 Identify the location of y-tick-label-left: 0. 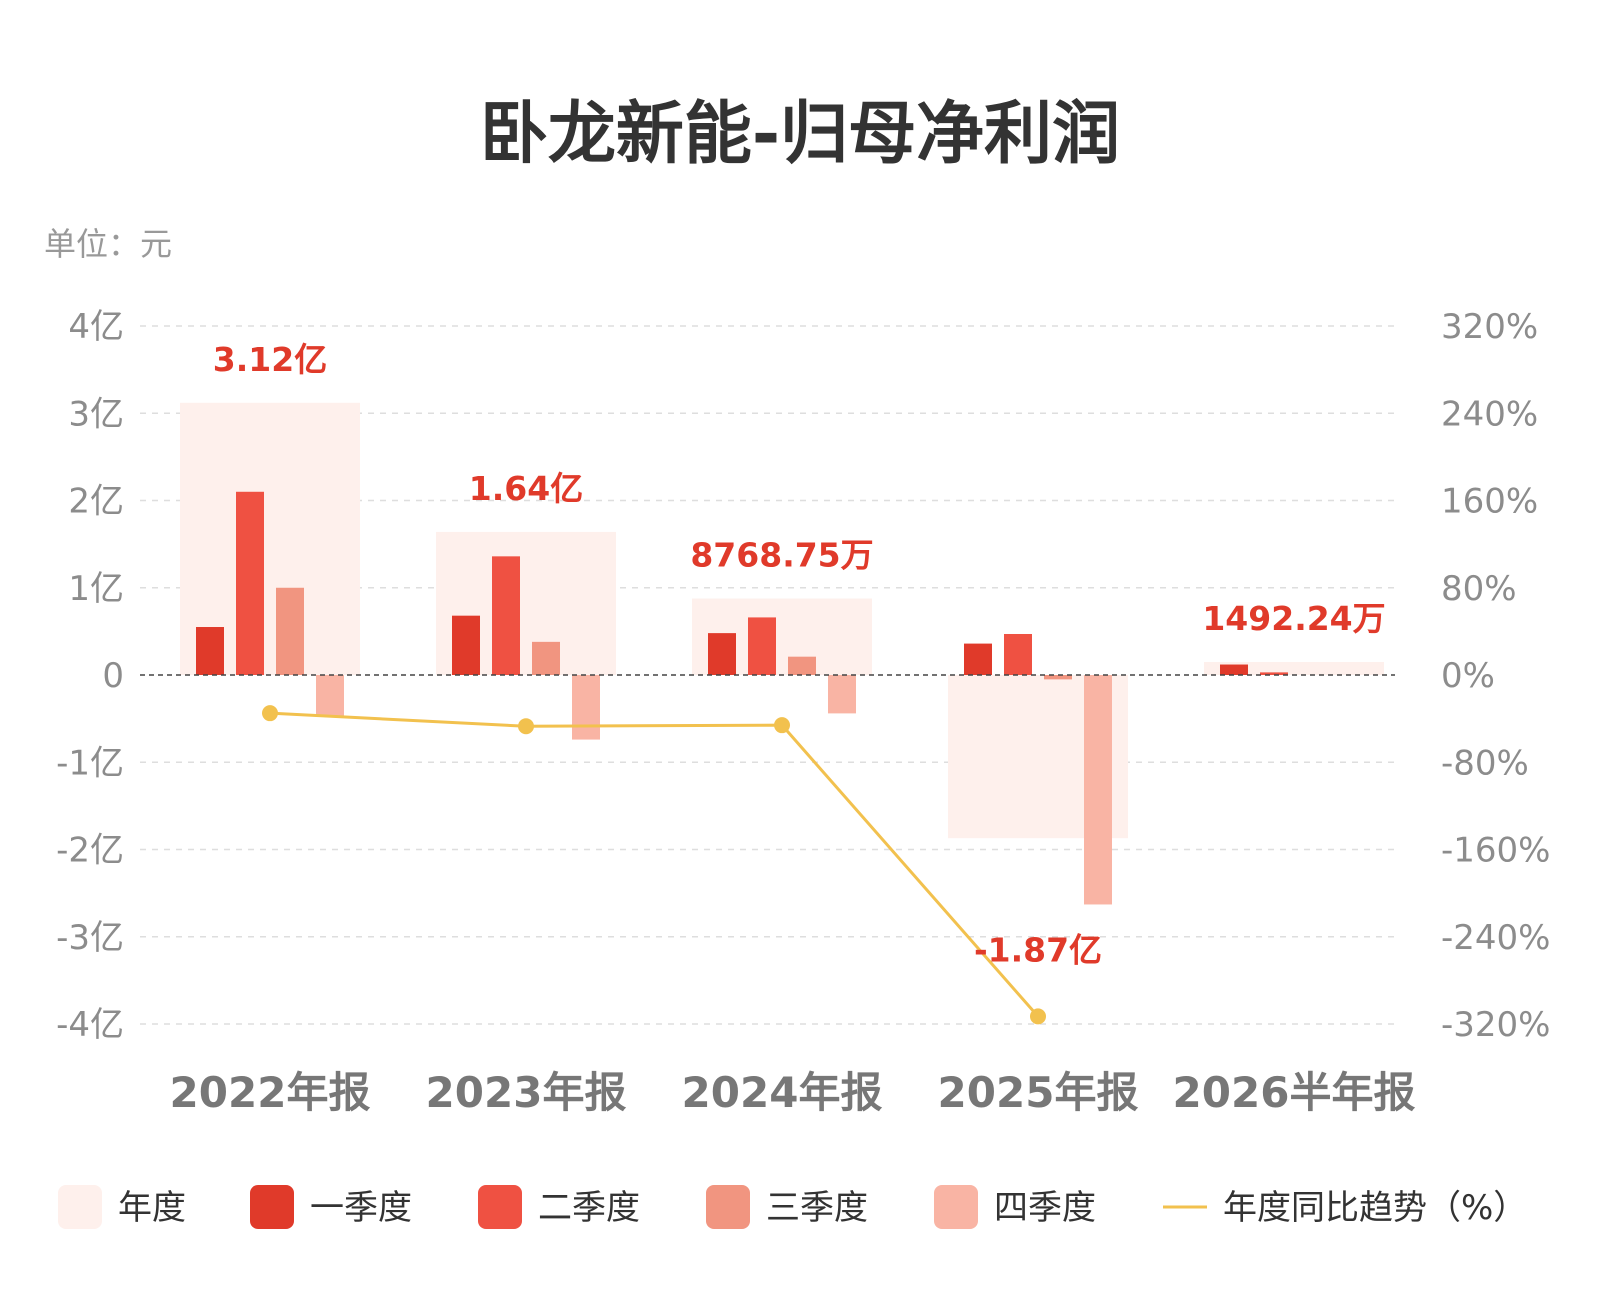
(113, 676).